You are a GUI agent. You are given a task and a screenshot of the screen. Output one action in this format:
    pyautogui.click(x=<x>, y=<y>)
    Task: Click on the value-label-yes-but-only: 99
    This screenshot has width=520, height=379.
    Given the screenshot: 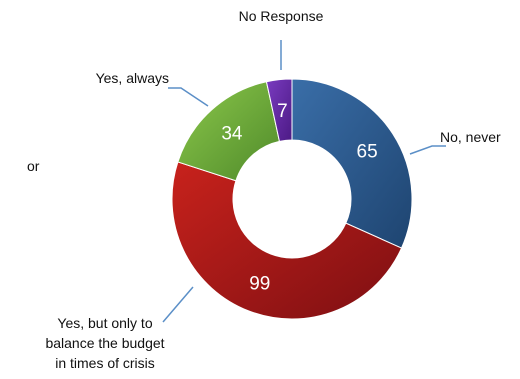 What is the action you would take?
    pyautogui.click(x=259, y=284)
    